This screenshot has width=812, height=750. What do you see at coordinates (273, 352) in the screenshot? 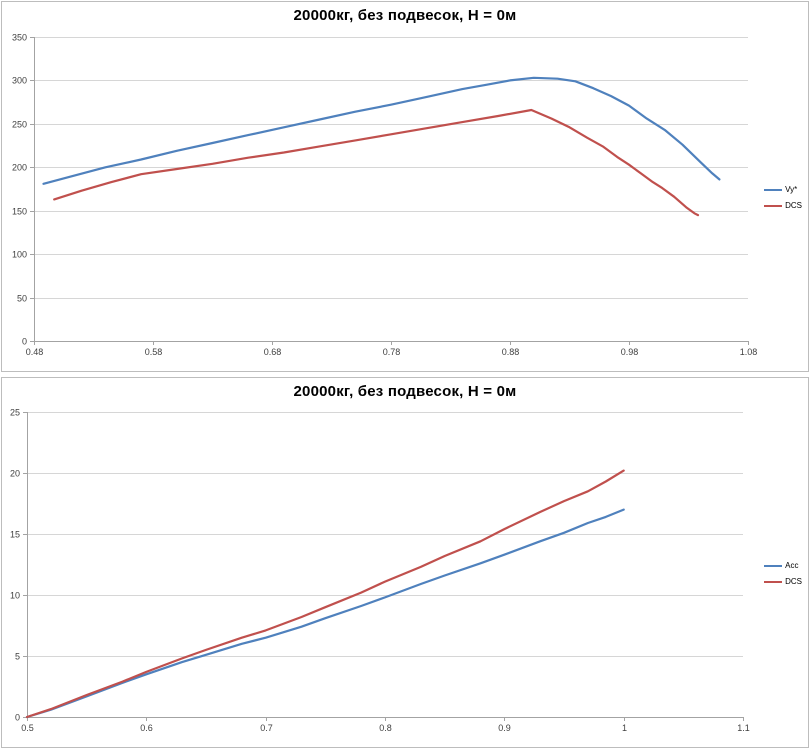
I see `svg-text: 0.68` at bounding box center [273, 352].